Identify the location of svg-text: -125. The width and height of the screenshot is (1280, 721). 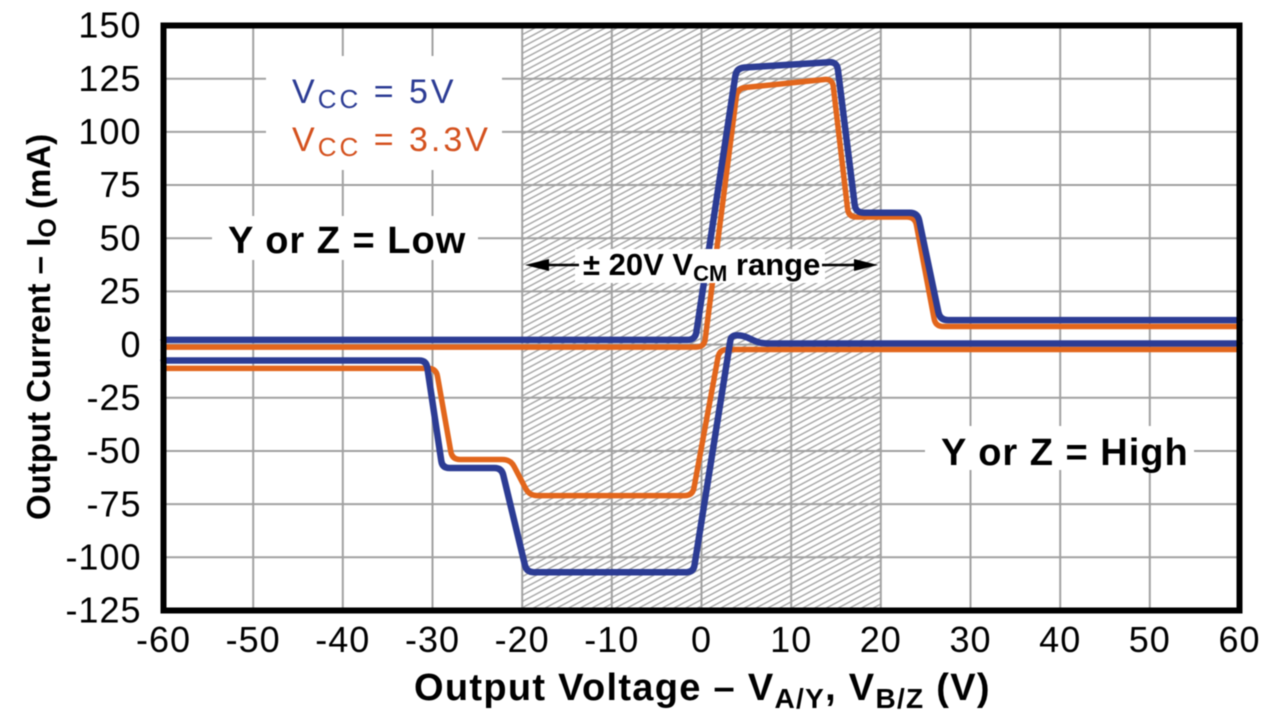
(103, 610).